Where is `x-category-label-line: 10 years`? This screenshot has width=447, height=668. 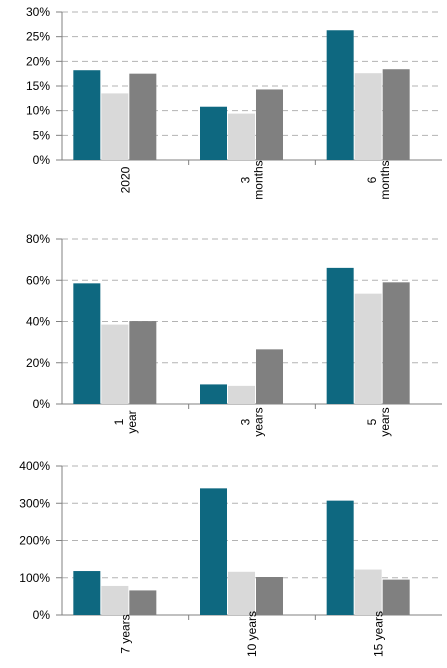 x-category-label-line: 10 years is located at coordinates (252, 634).